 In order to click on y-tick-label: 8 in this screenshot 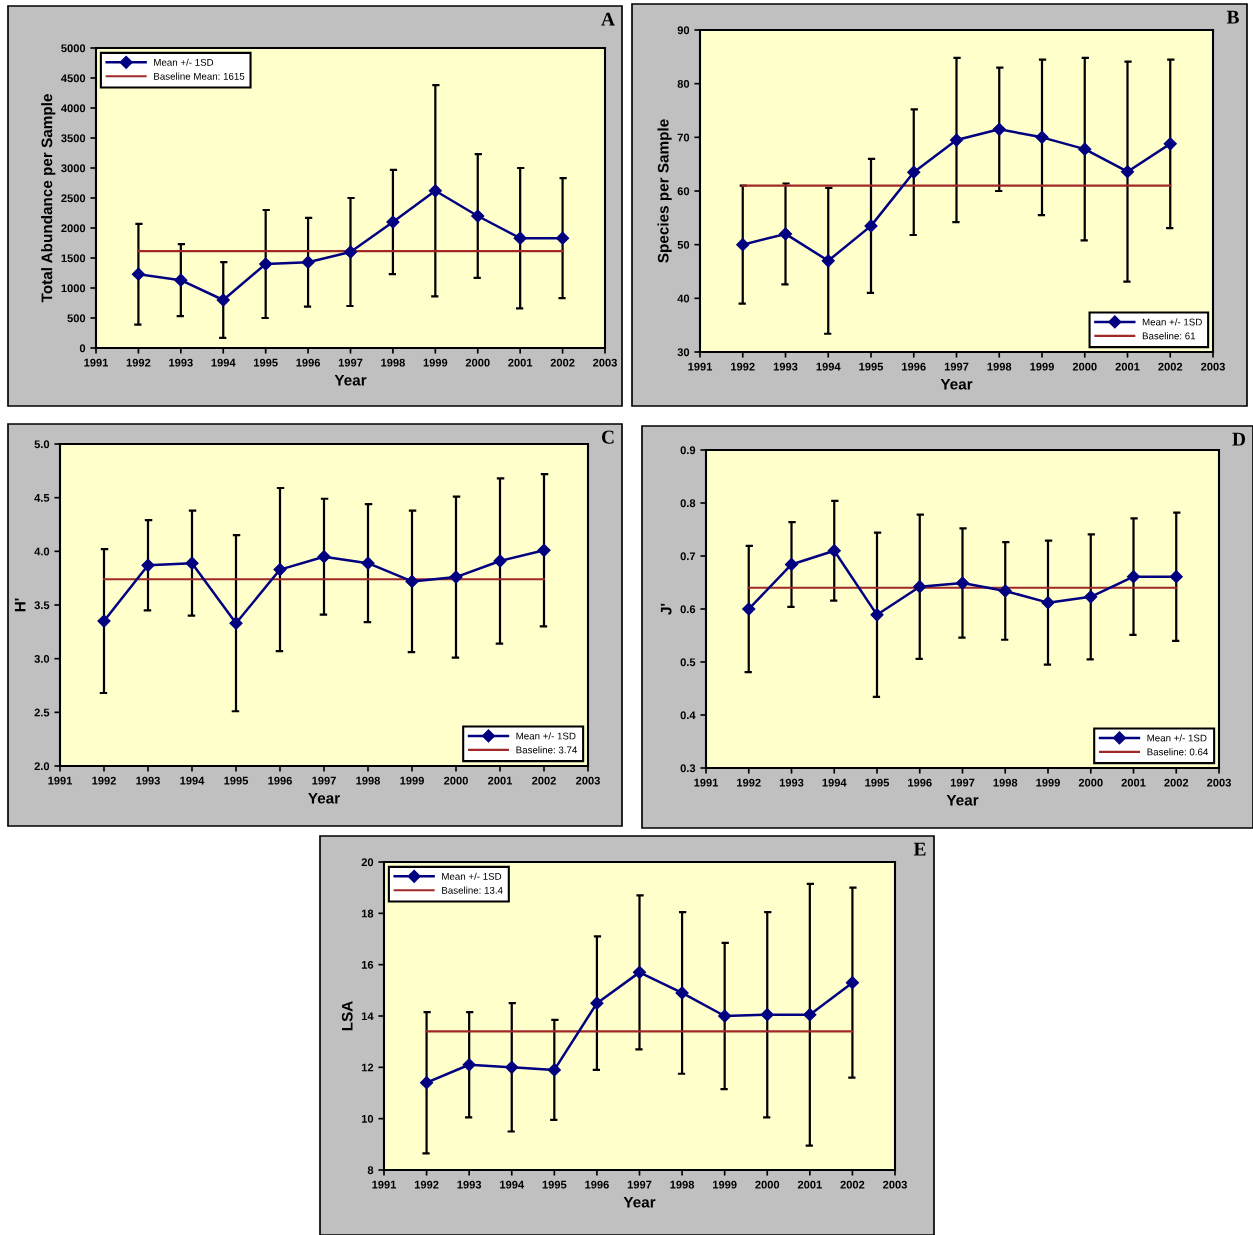, I will do `click(370, 1170)`.